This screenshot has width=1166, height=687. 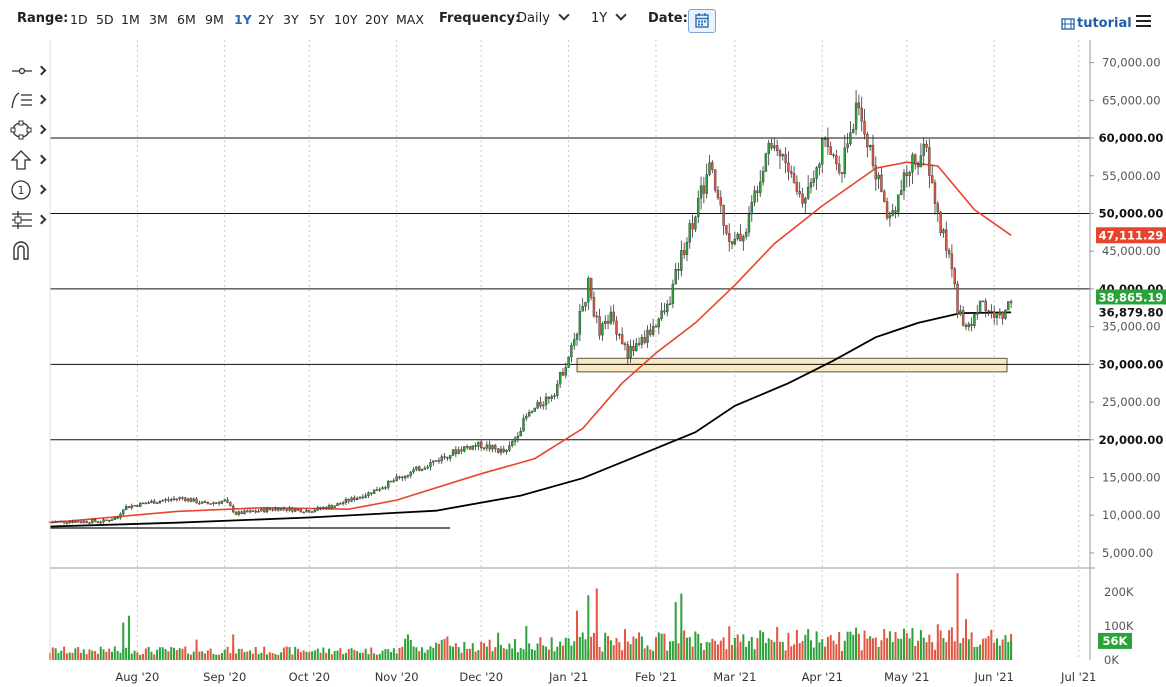 I want to click on shape-tool, so click(x=29, y=130).